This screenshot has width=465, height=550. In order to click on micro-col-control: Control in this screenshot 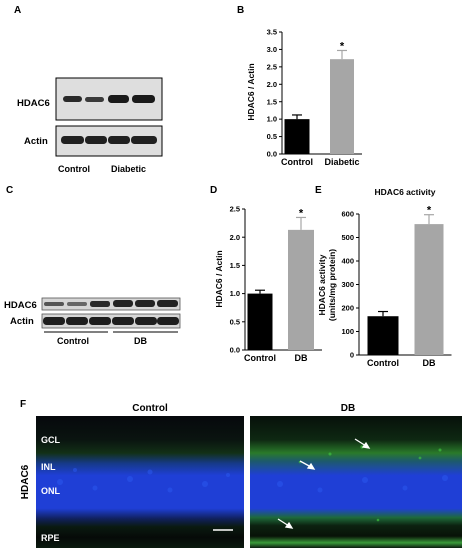, I will do `click(150, 408)`.